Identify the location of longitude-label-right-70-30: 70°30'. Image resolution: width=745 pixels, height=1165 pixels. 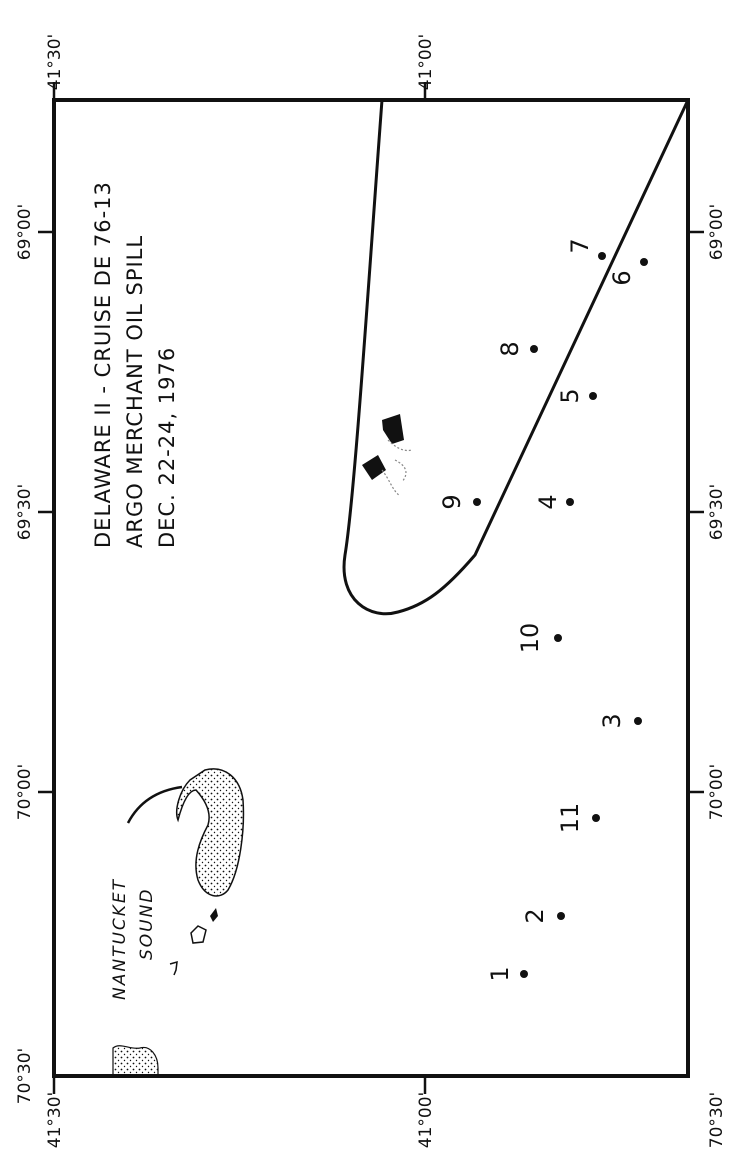
(717, 1120).